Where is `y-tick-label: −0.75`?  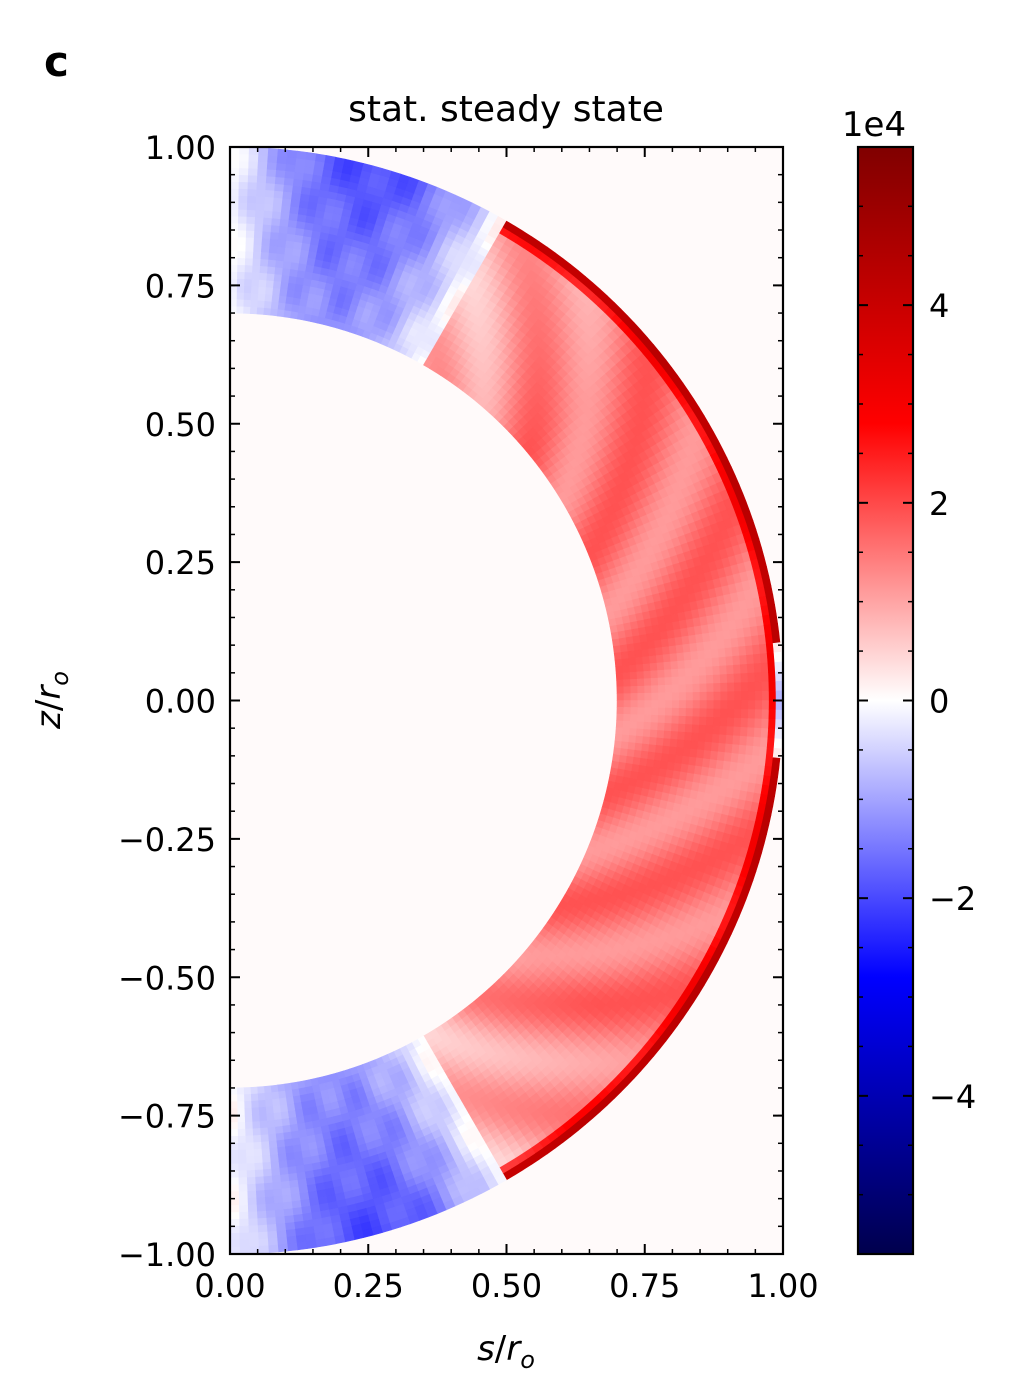 y-tick-label: −0.75 is located at coordinates (167, 1117).